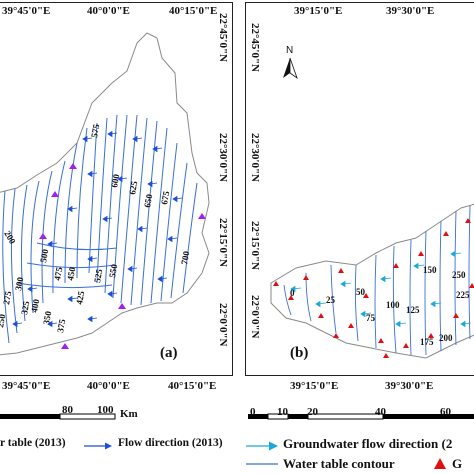 The width and height of the screenshot is (474, 474). What do you see at coordinates (289, 50) in the screenshot?
I see `north-label: N` at bounding box center [289, 50].